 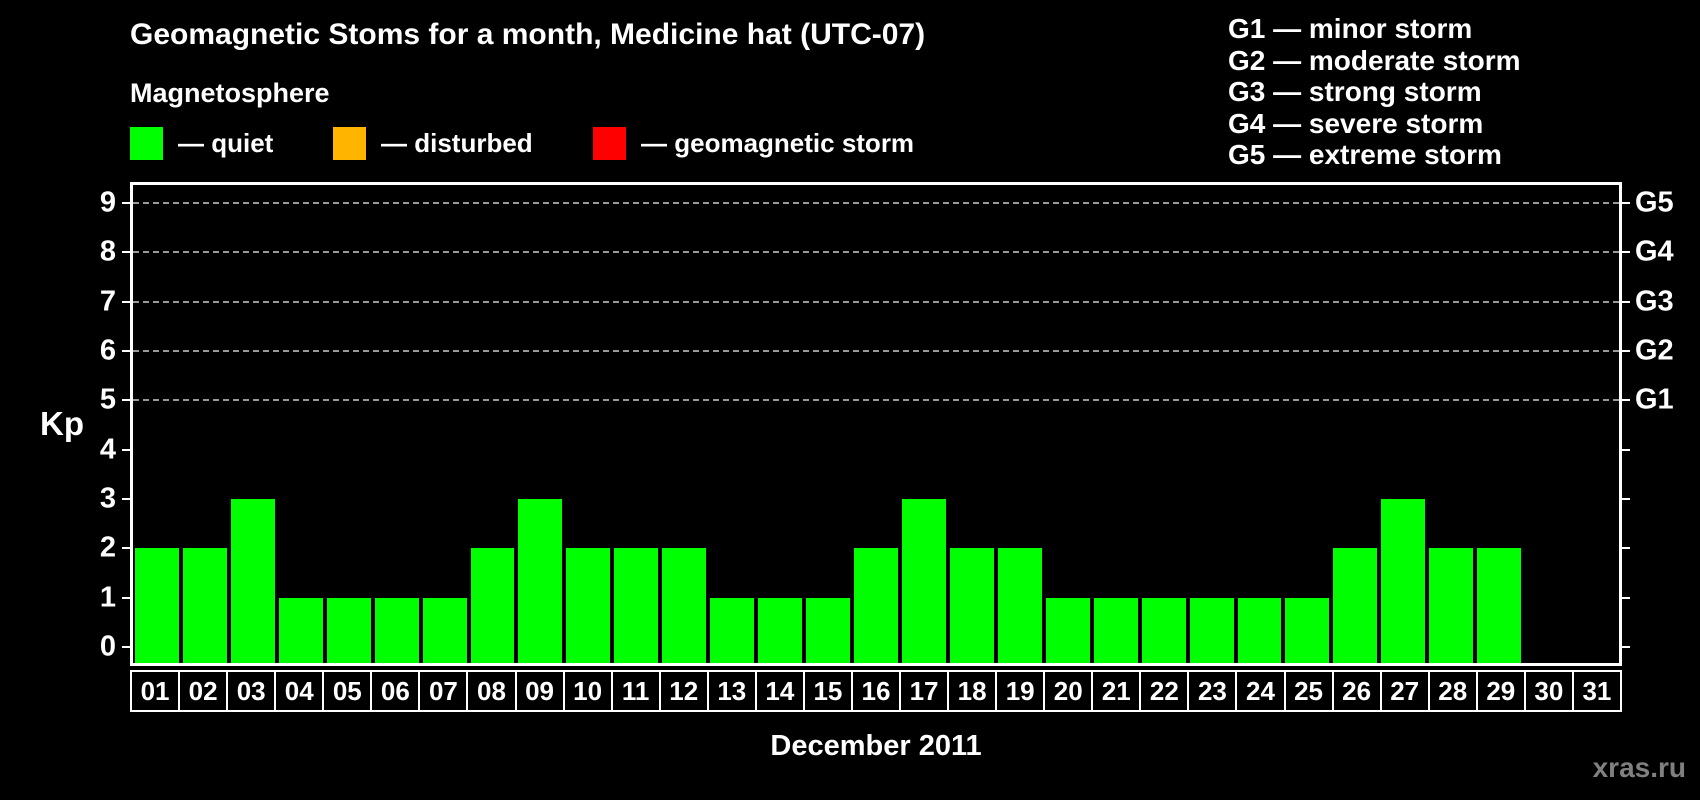 I want to click on day-cell: 01, so click(x=155, y=691).